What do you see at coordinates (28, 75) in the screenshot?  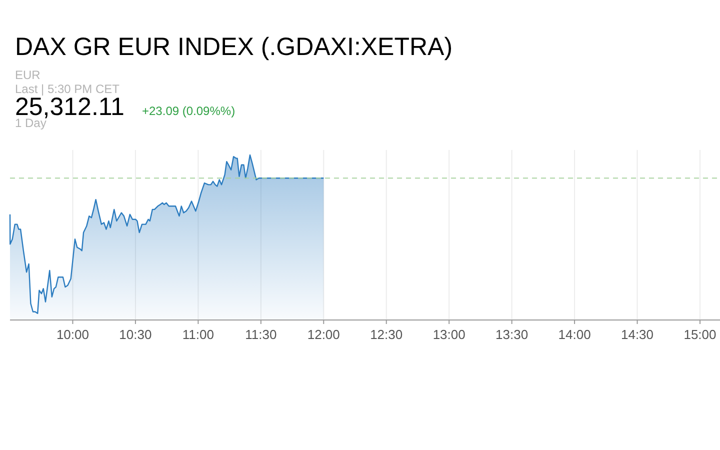 I see `chart-subtitle: EUR` at bounding box center [28, 75].